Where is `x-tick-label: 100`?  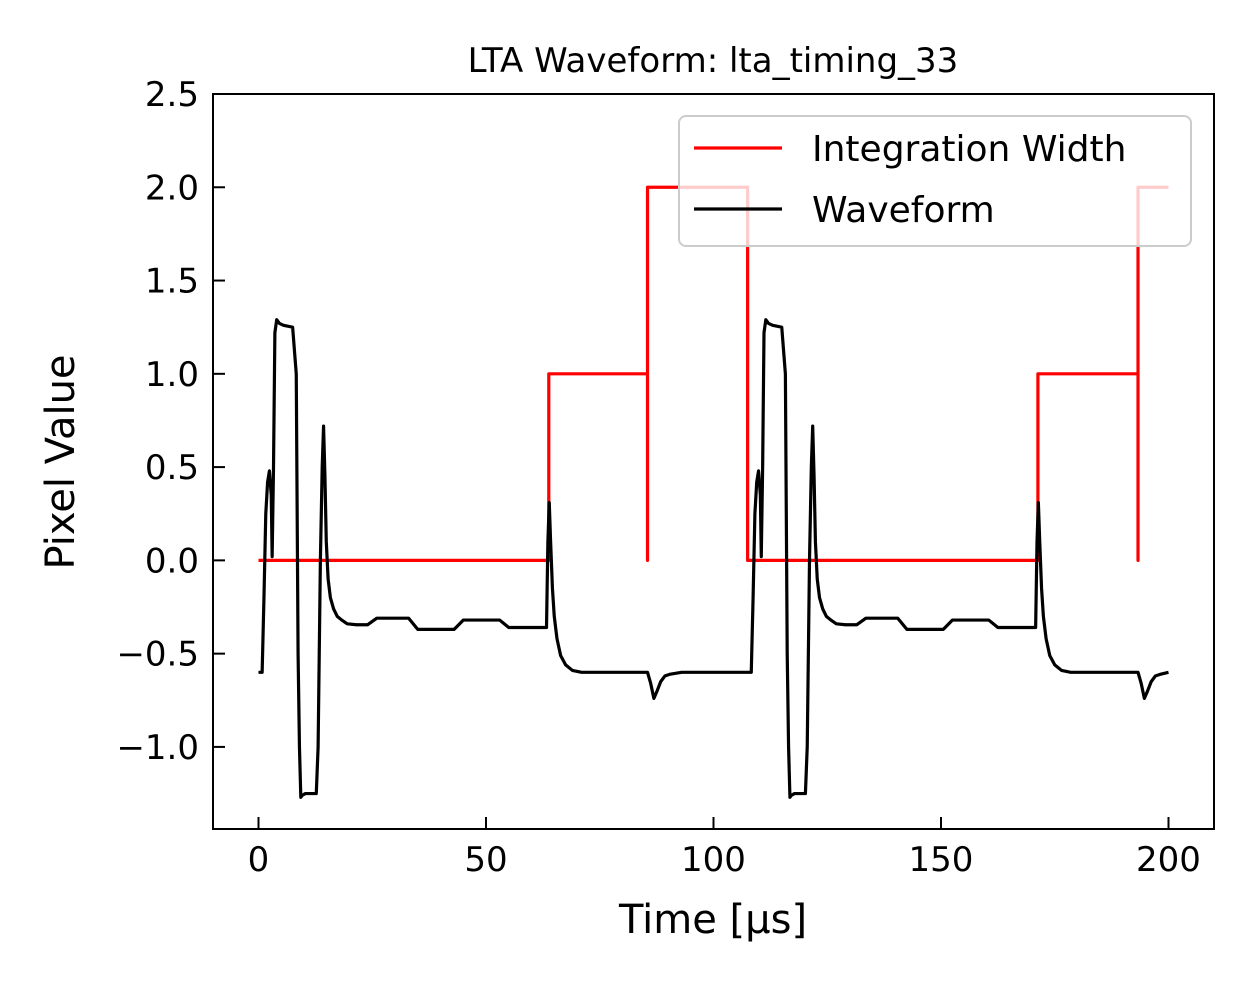 x-tick-label: 100 is located at coordinates (713, 860).